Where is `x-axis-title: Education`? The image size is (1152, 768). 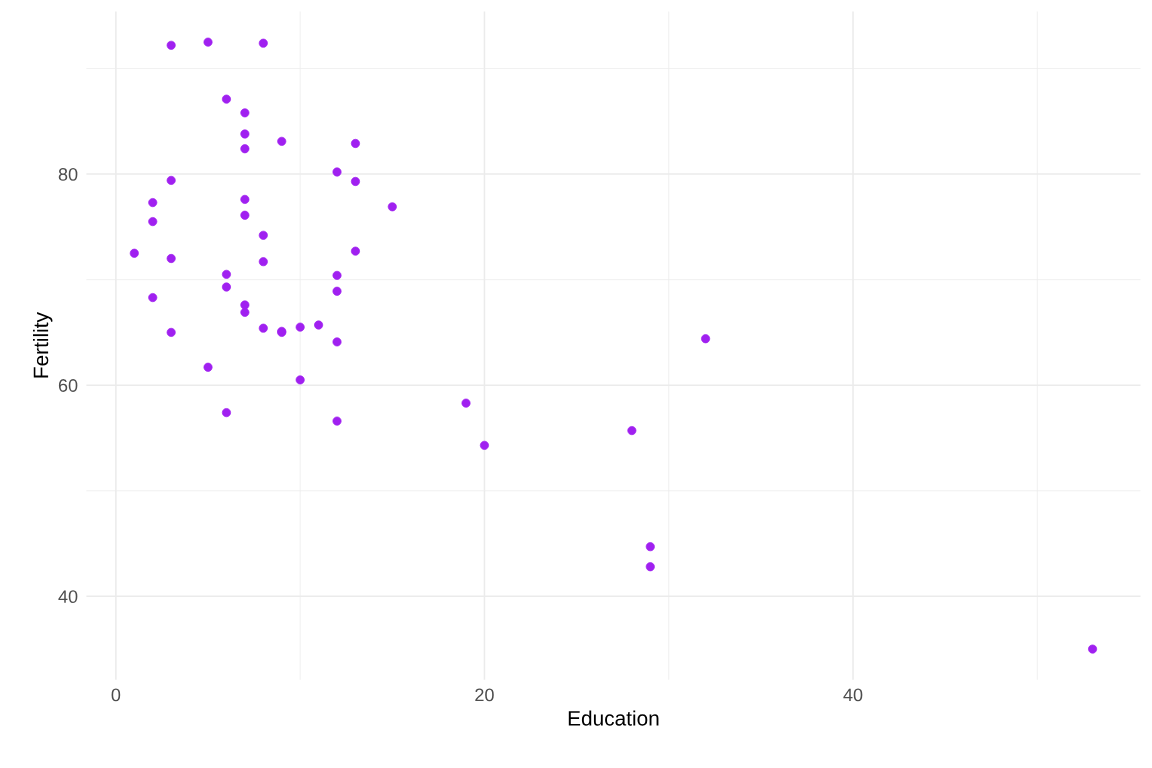 x-axis-title: Education is located at coordinates (613, 718).